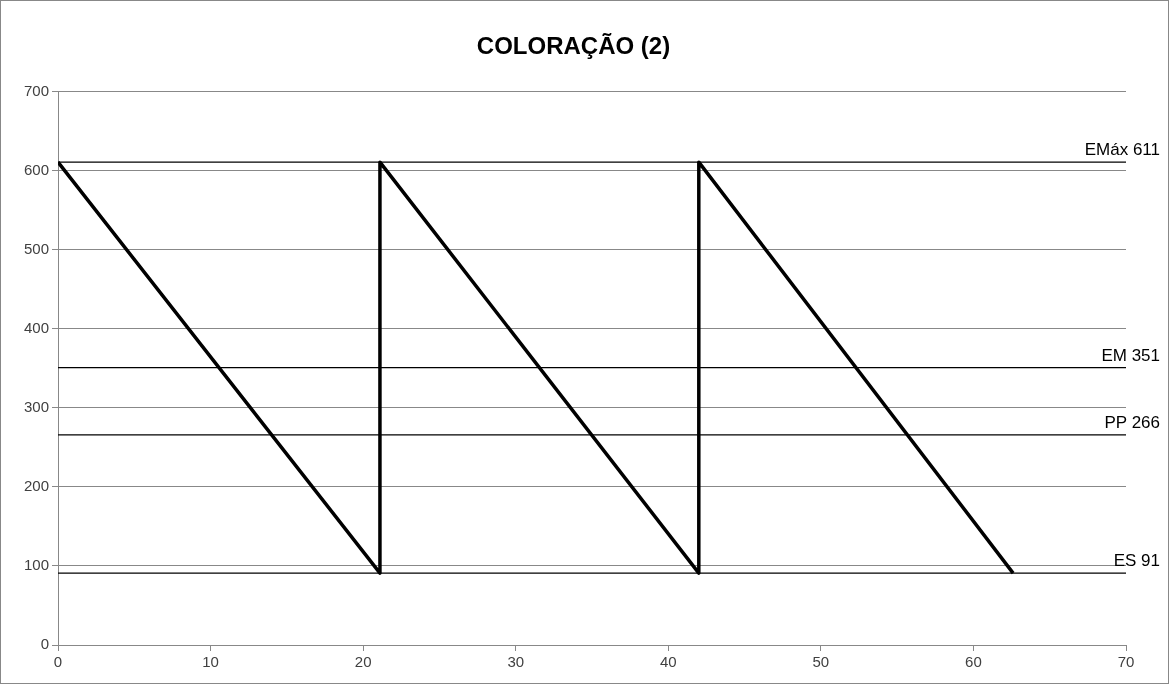 The image size is (1169, 684). Describe the element at coordinates (45, 644) in the screenshot. I see `y-tick-label: 0` at that location.